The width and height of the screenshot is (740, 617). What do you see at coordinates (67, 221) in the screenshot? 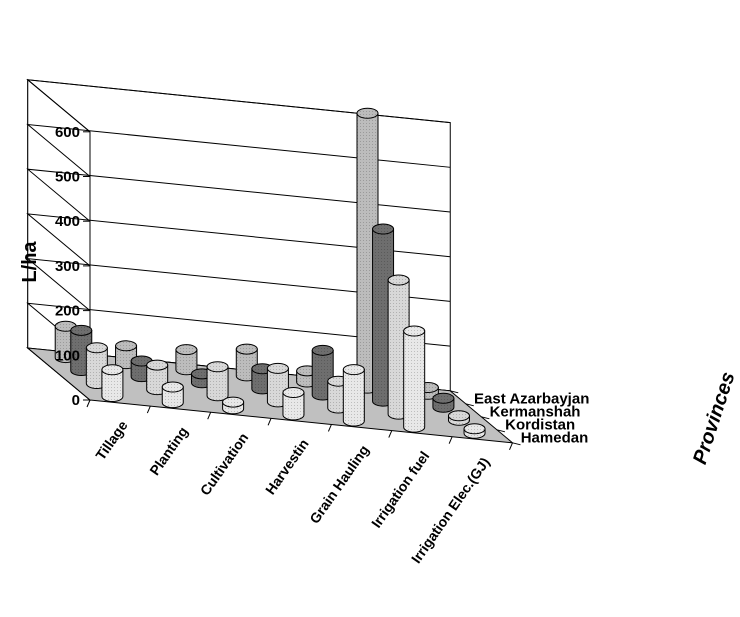
I see `y-tick-label: 400` at bounding box center [67, 221].